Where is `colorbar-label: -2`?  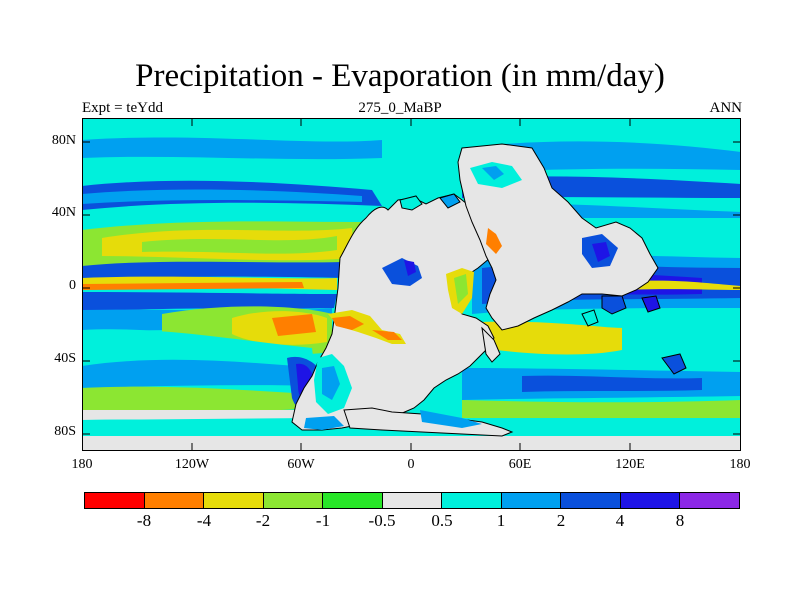
colorbar-label: -2 is located at coordinates (263, 520).